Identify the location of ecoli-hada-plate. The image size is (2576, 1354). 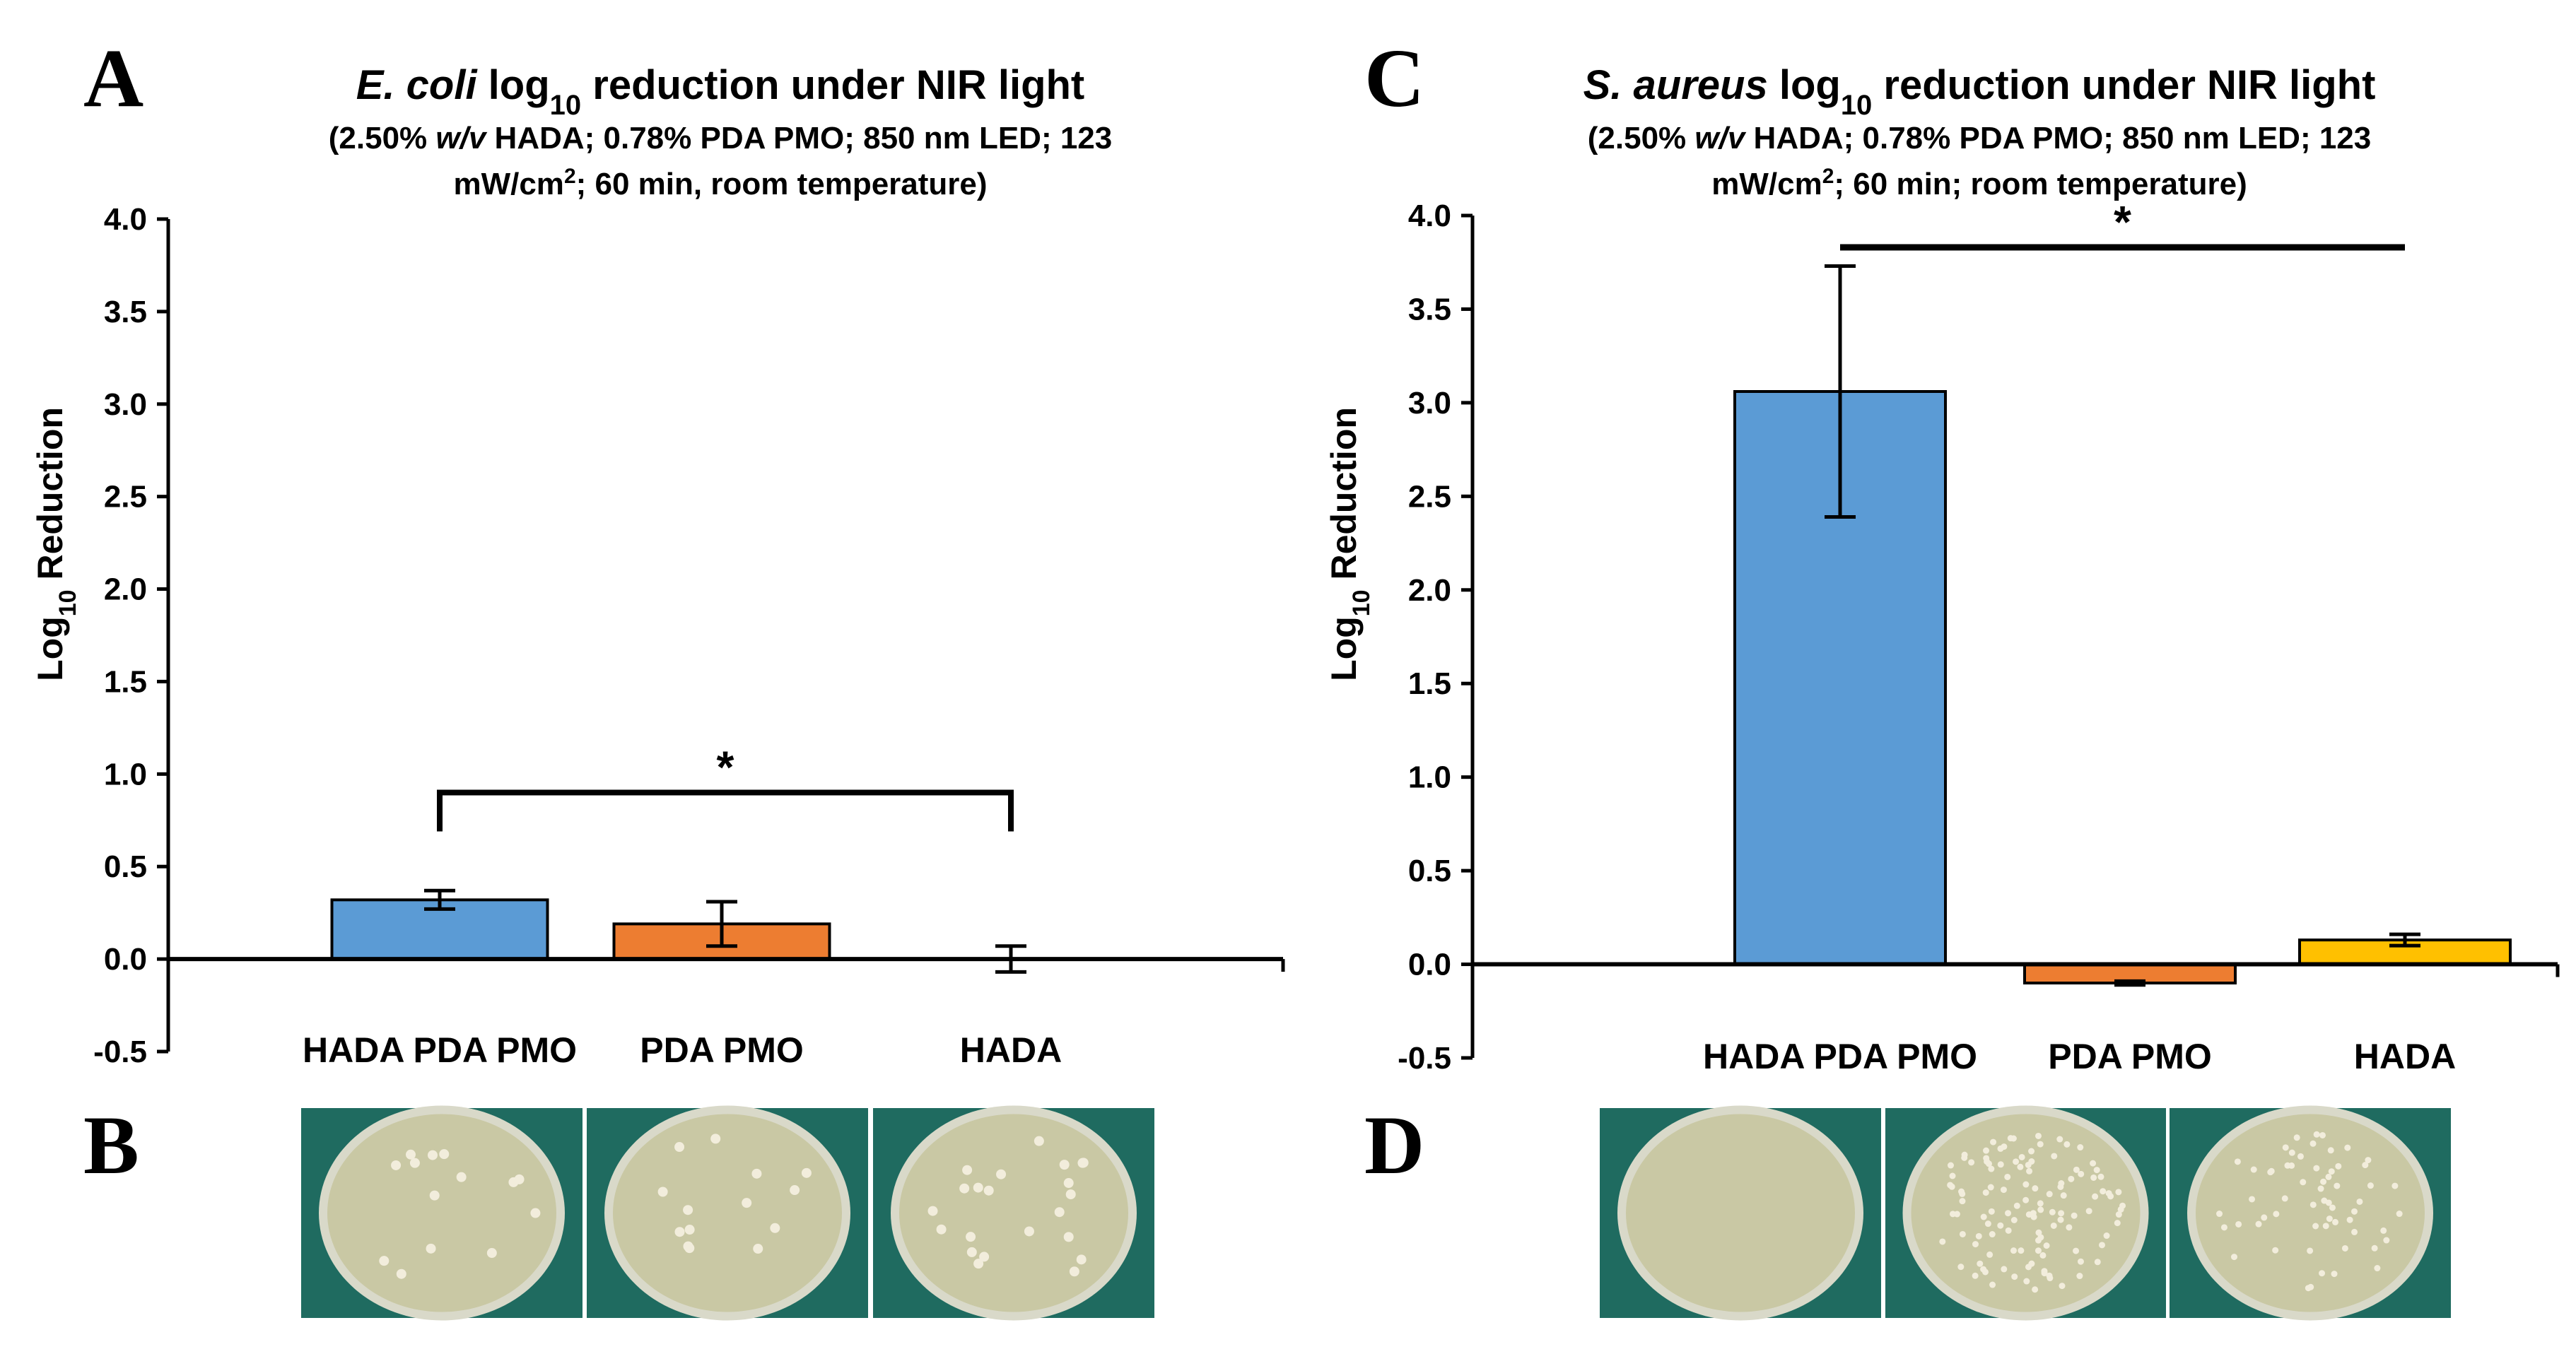
(1014, 1213).